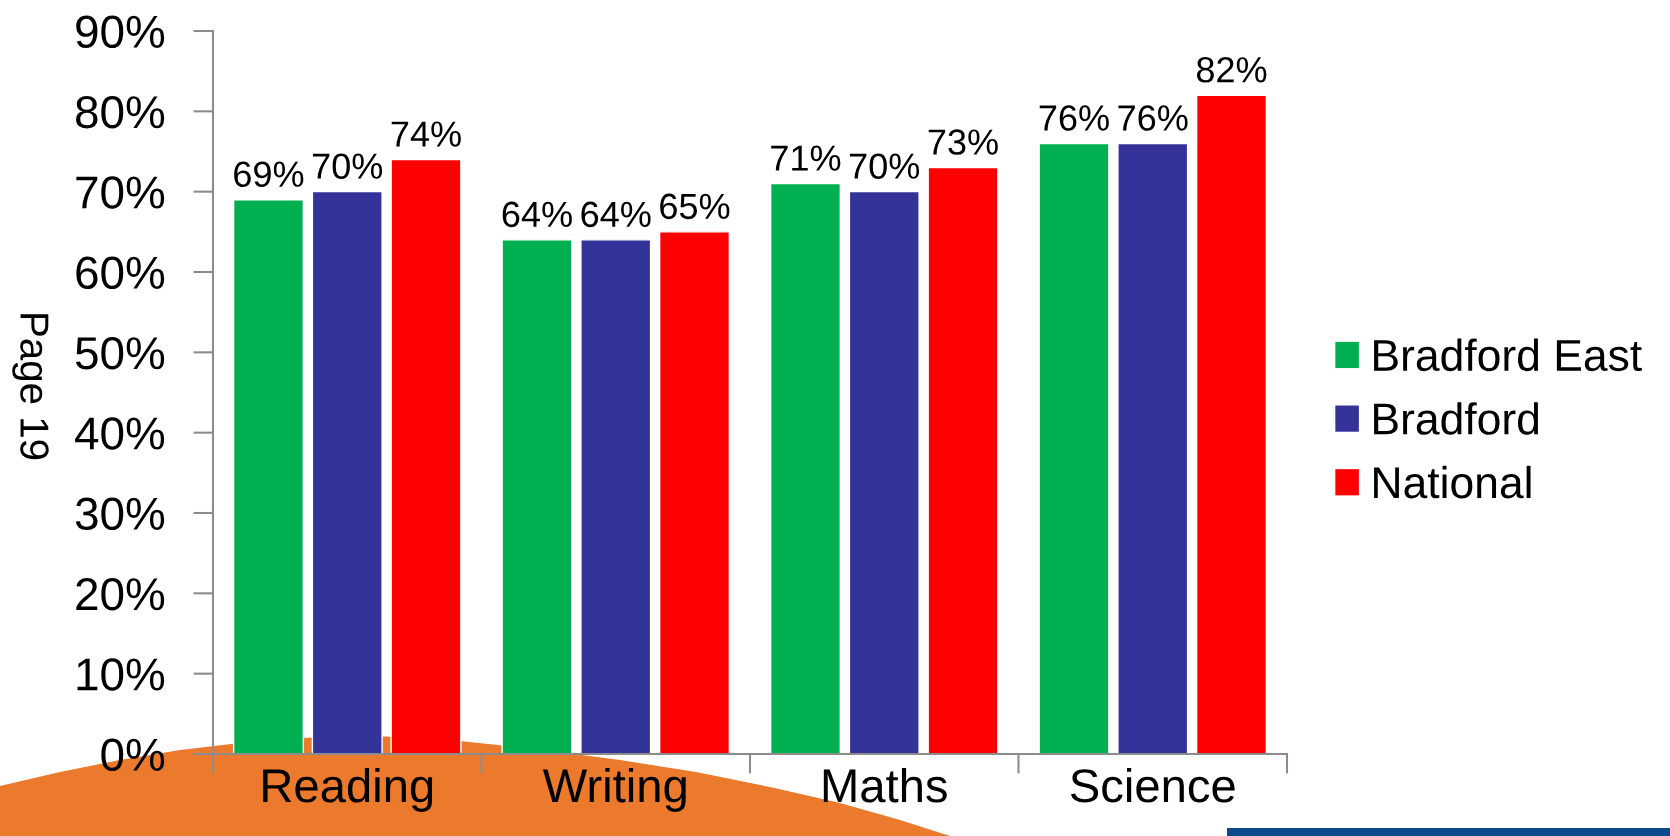 The height and width of the screenshot is (836, 1670). I want to click on data-label: 71%, so click(806, 158).